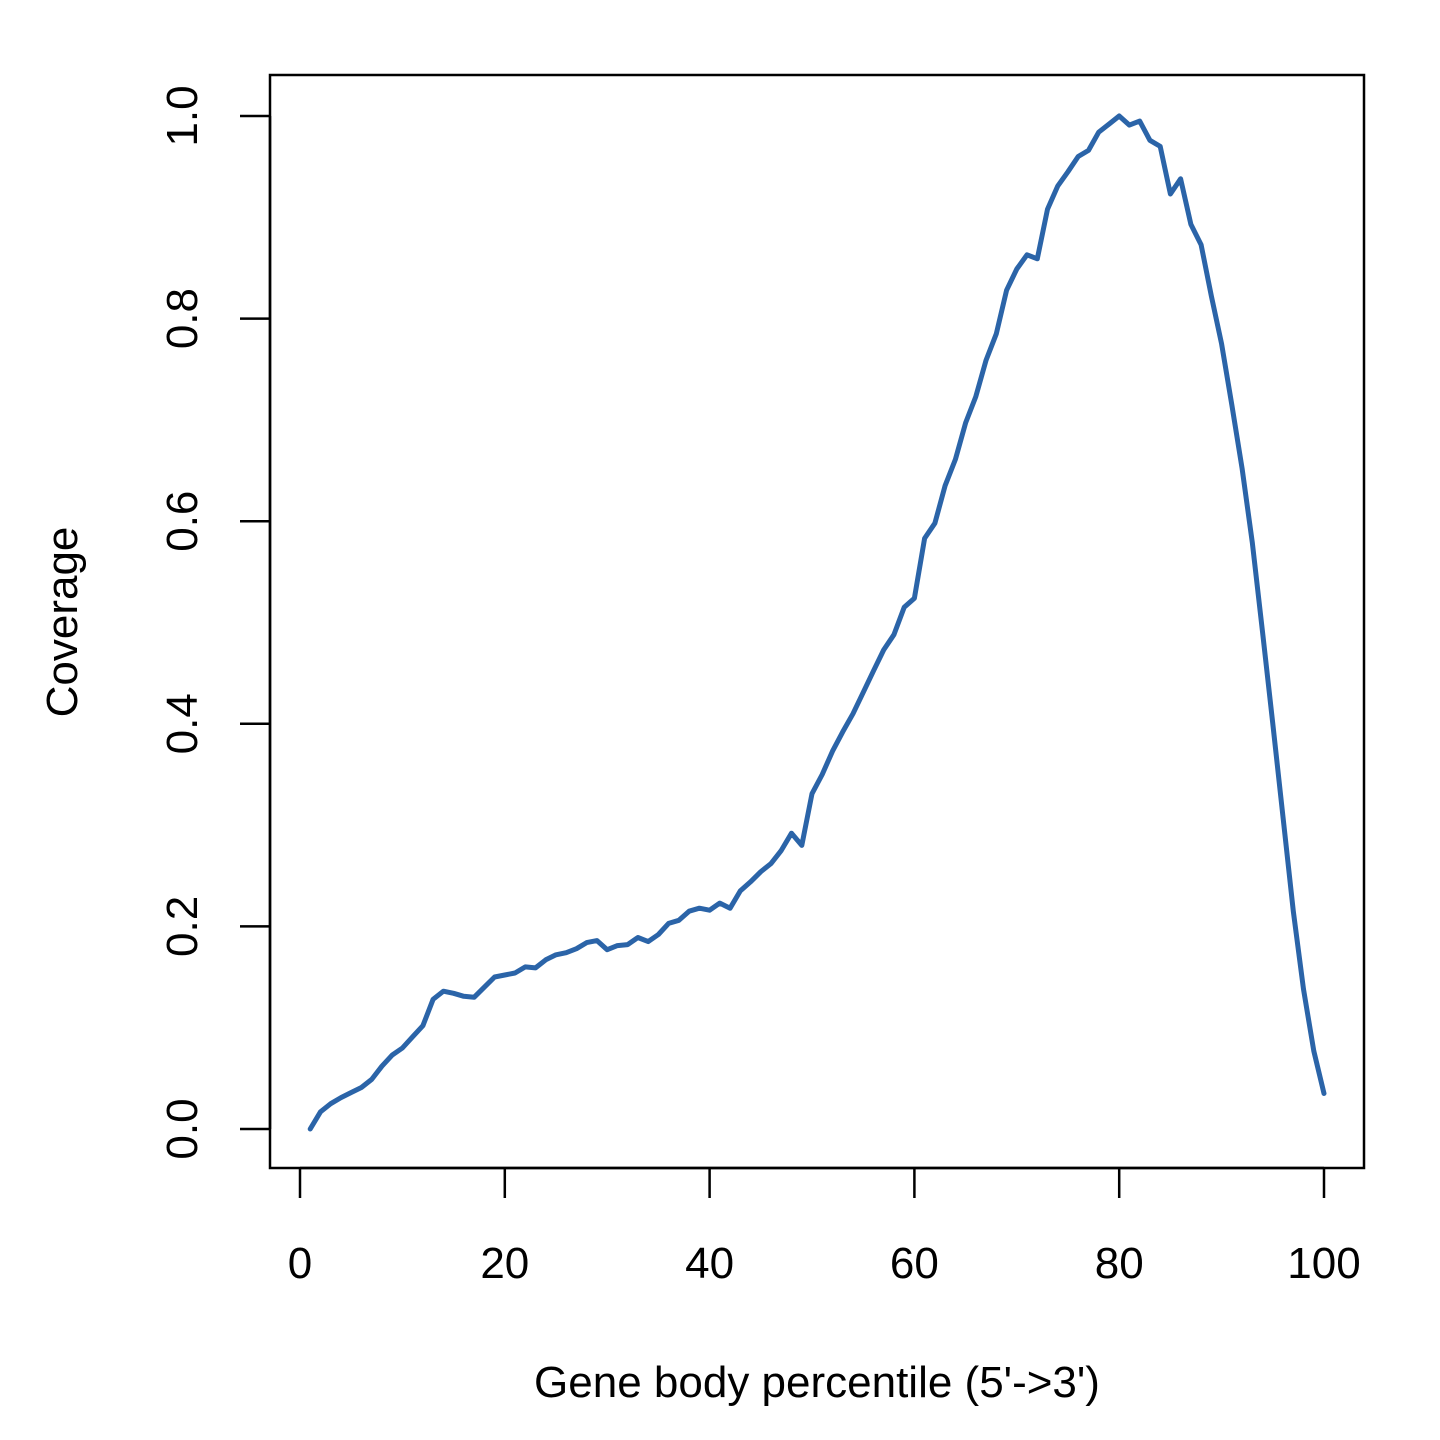 The width and height of the screenshot is (1440, 1440). Describe the element at coordinates (1323, 1263) in the screenshot. I see `x-tick-label: 100` at that location.